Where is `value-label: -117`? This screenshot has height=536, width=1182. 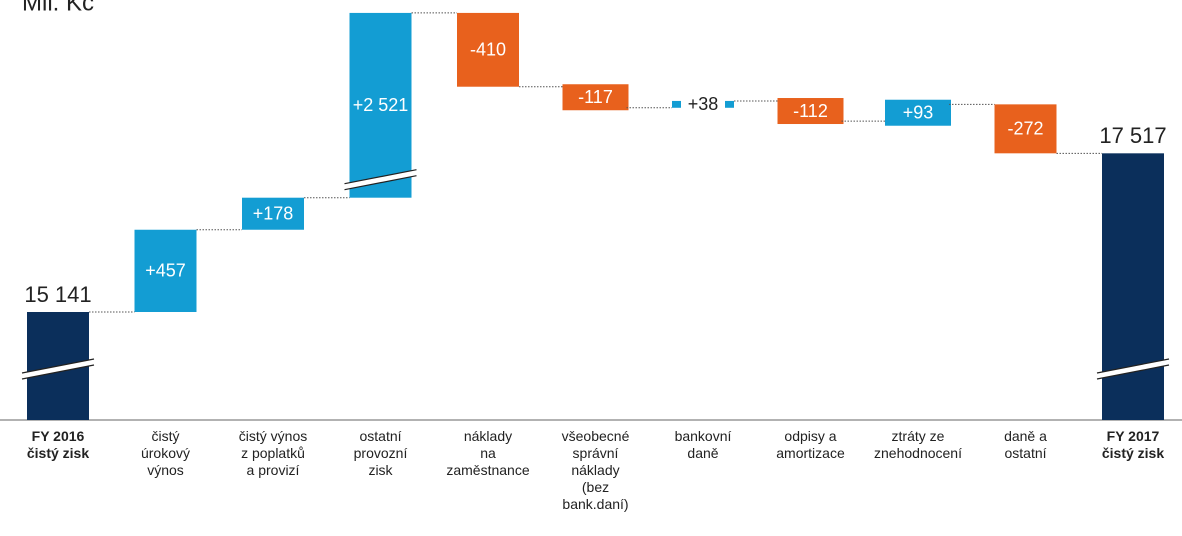
value-label: -117 is located at coordinates (595, 97).